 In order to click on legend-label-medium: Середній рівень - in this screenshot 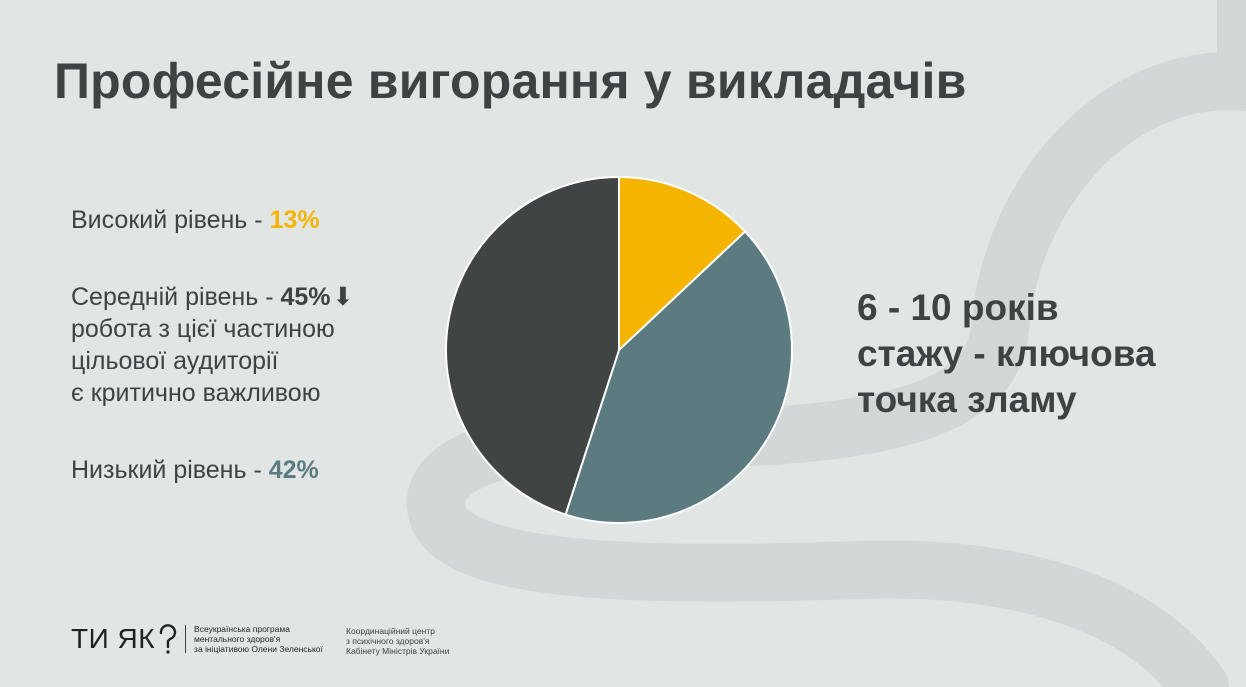, I will do `click(176, 297)`.